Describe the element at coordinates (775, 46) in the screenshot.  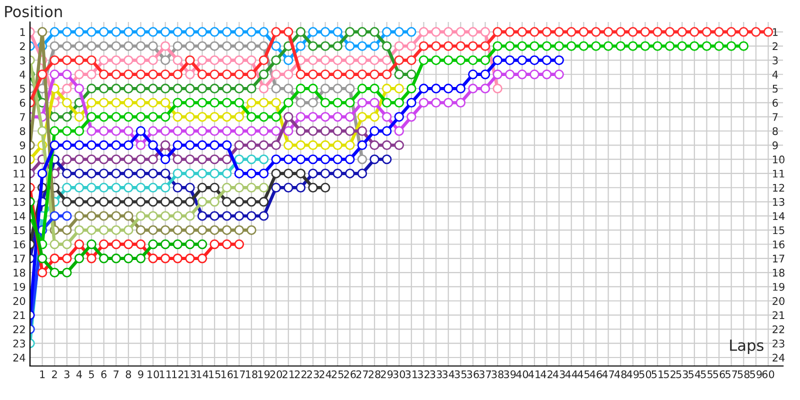
I see `y2-tick-label: 2` at that location.